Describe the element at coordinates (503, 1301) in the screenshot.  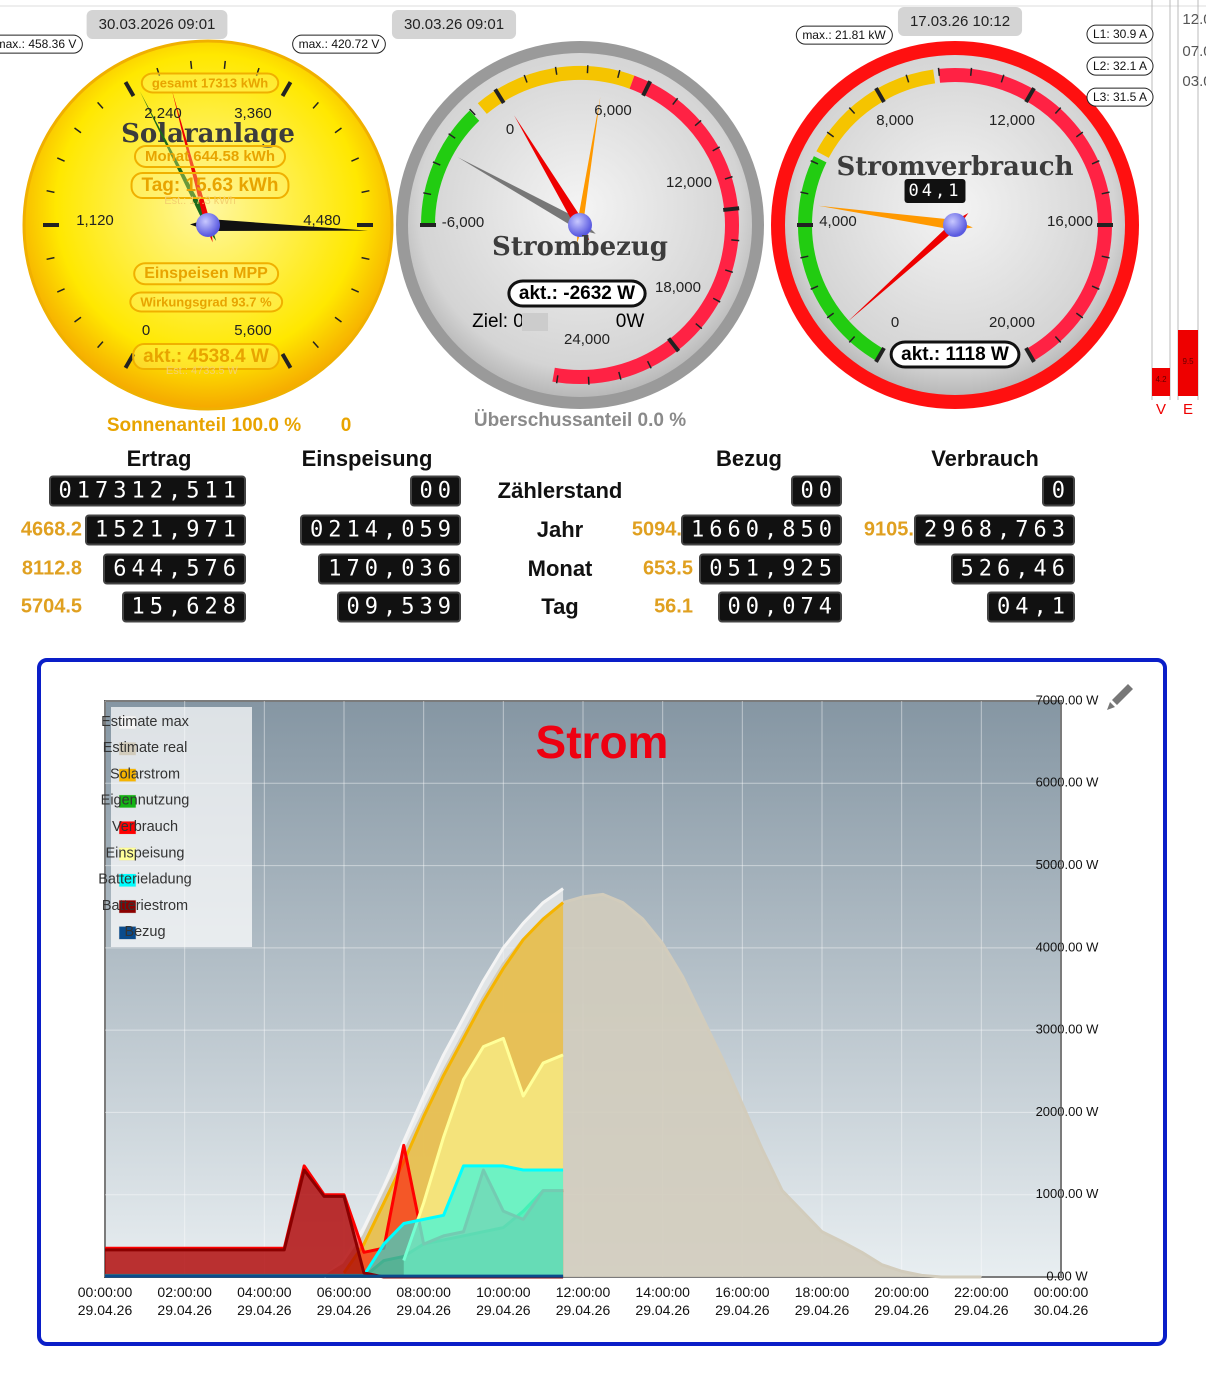
I see `x-tick-label: 10:00:00 29.04.26` at that location.